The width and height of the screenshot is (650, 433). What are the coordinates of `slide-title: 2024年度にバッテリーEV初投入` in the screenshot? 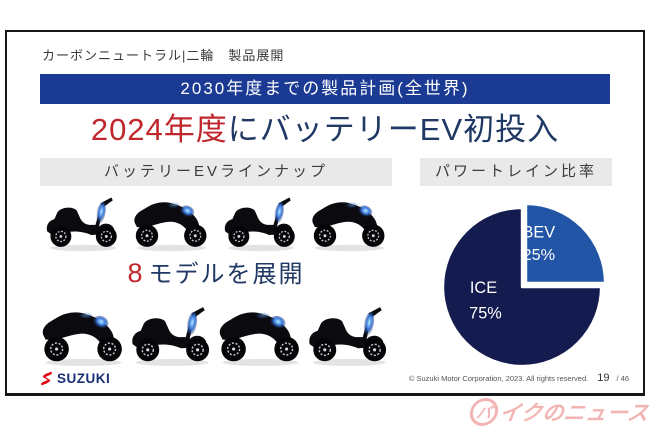 It's located at (325, 126).